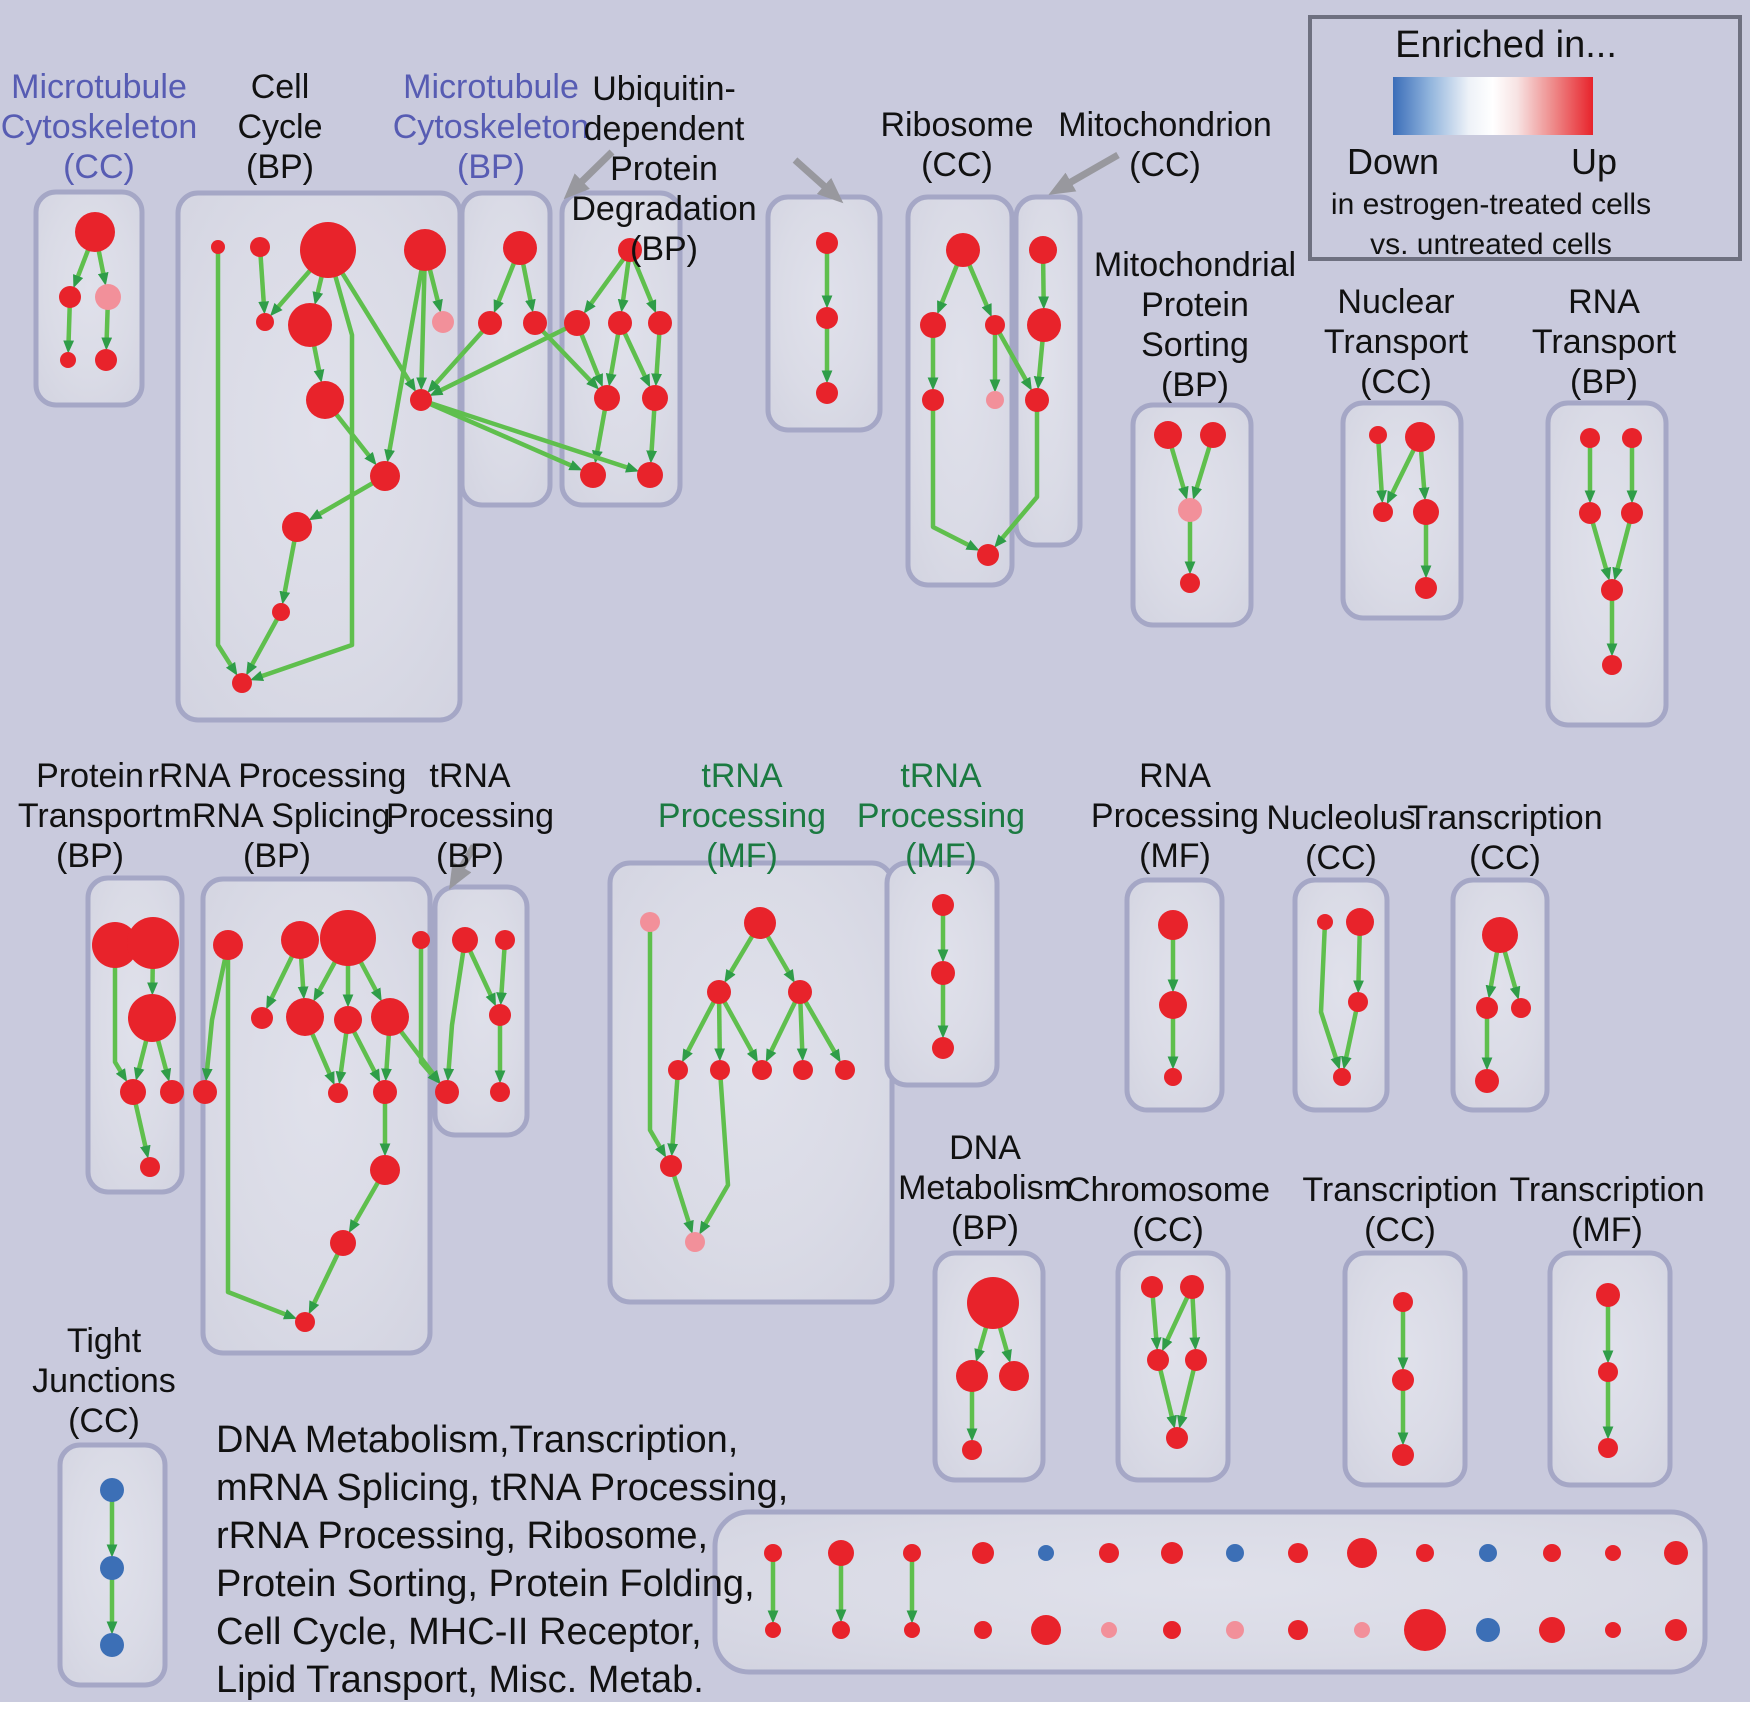 The image size is (1750, 1715). Describe the element at coordinates (1168, 1190) in the screenshot. I see `lbl-chromosome-line-1: Chromosome` at that location.